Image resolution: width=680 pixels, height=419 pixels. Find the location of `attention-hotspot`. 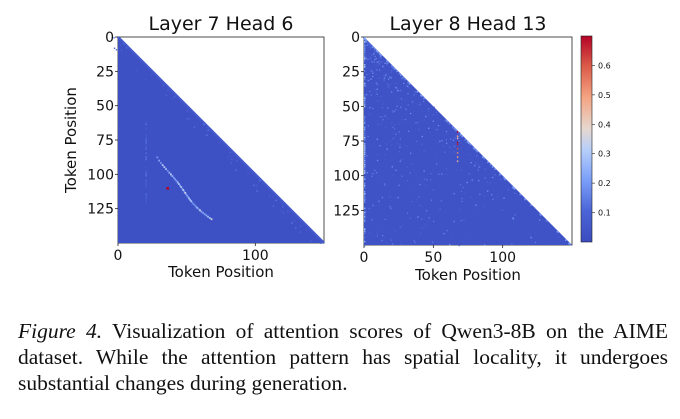

attention-hotspot is located at coordinates (167, 188).